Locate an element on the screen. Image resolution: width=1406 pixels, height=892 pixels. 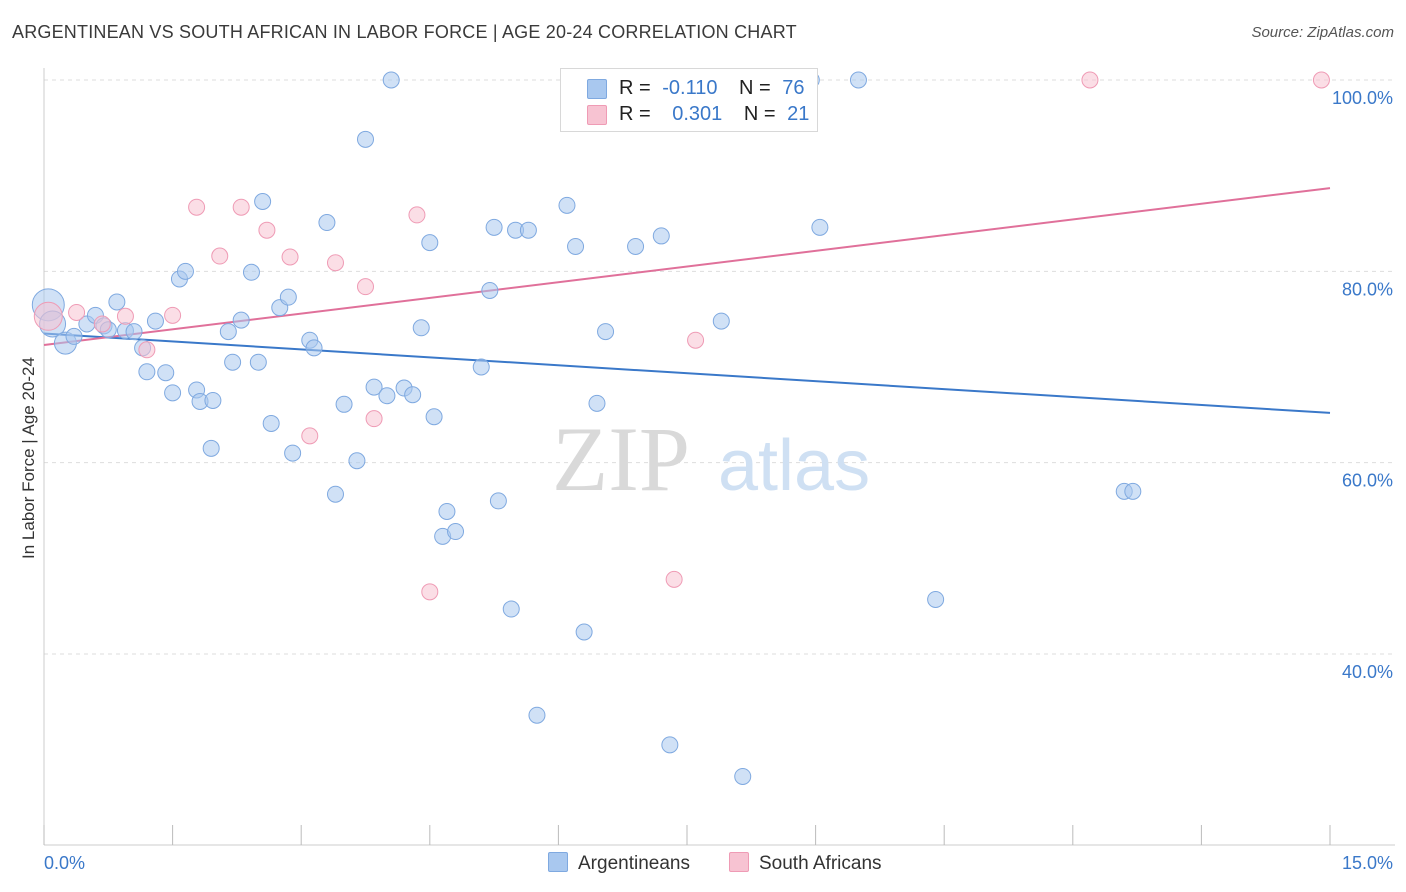
source-label: Source: ZipAtlas.com is located at coordinates (1322, 32).